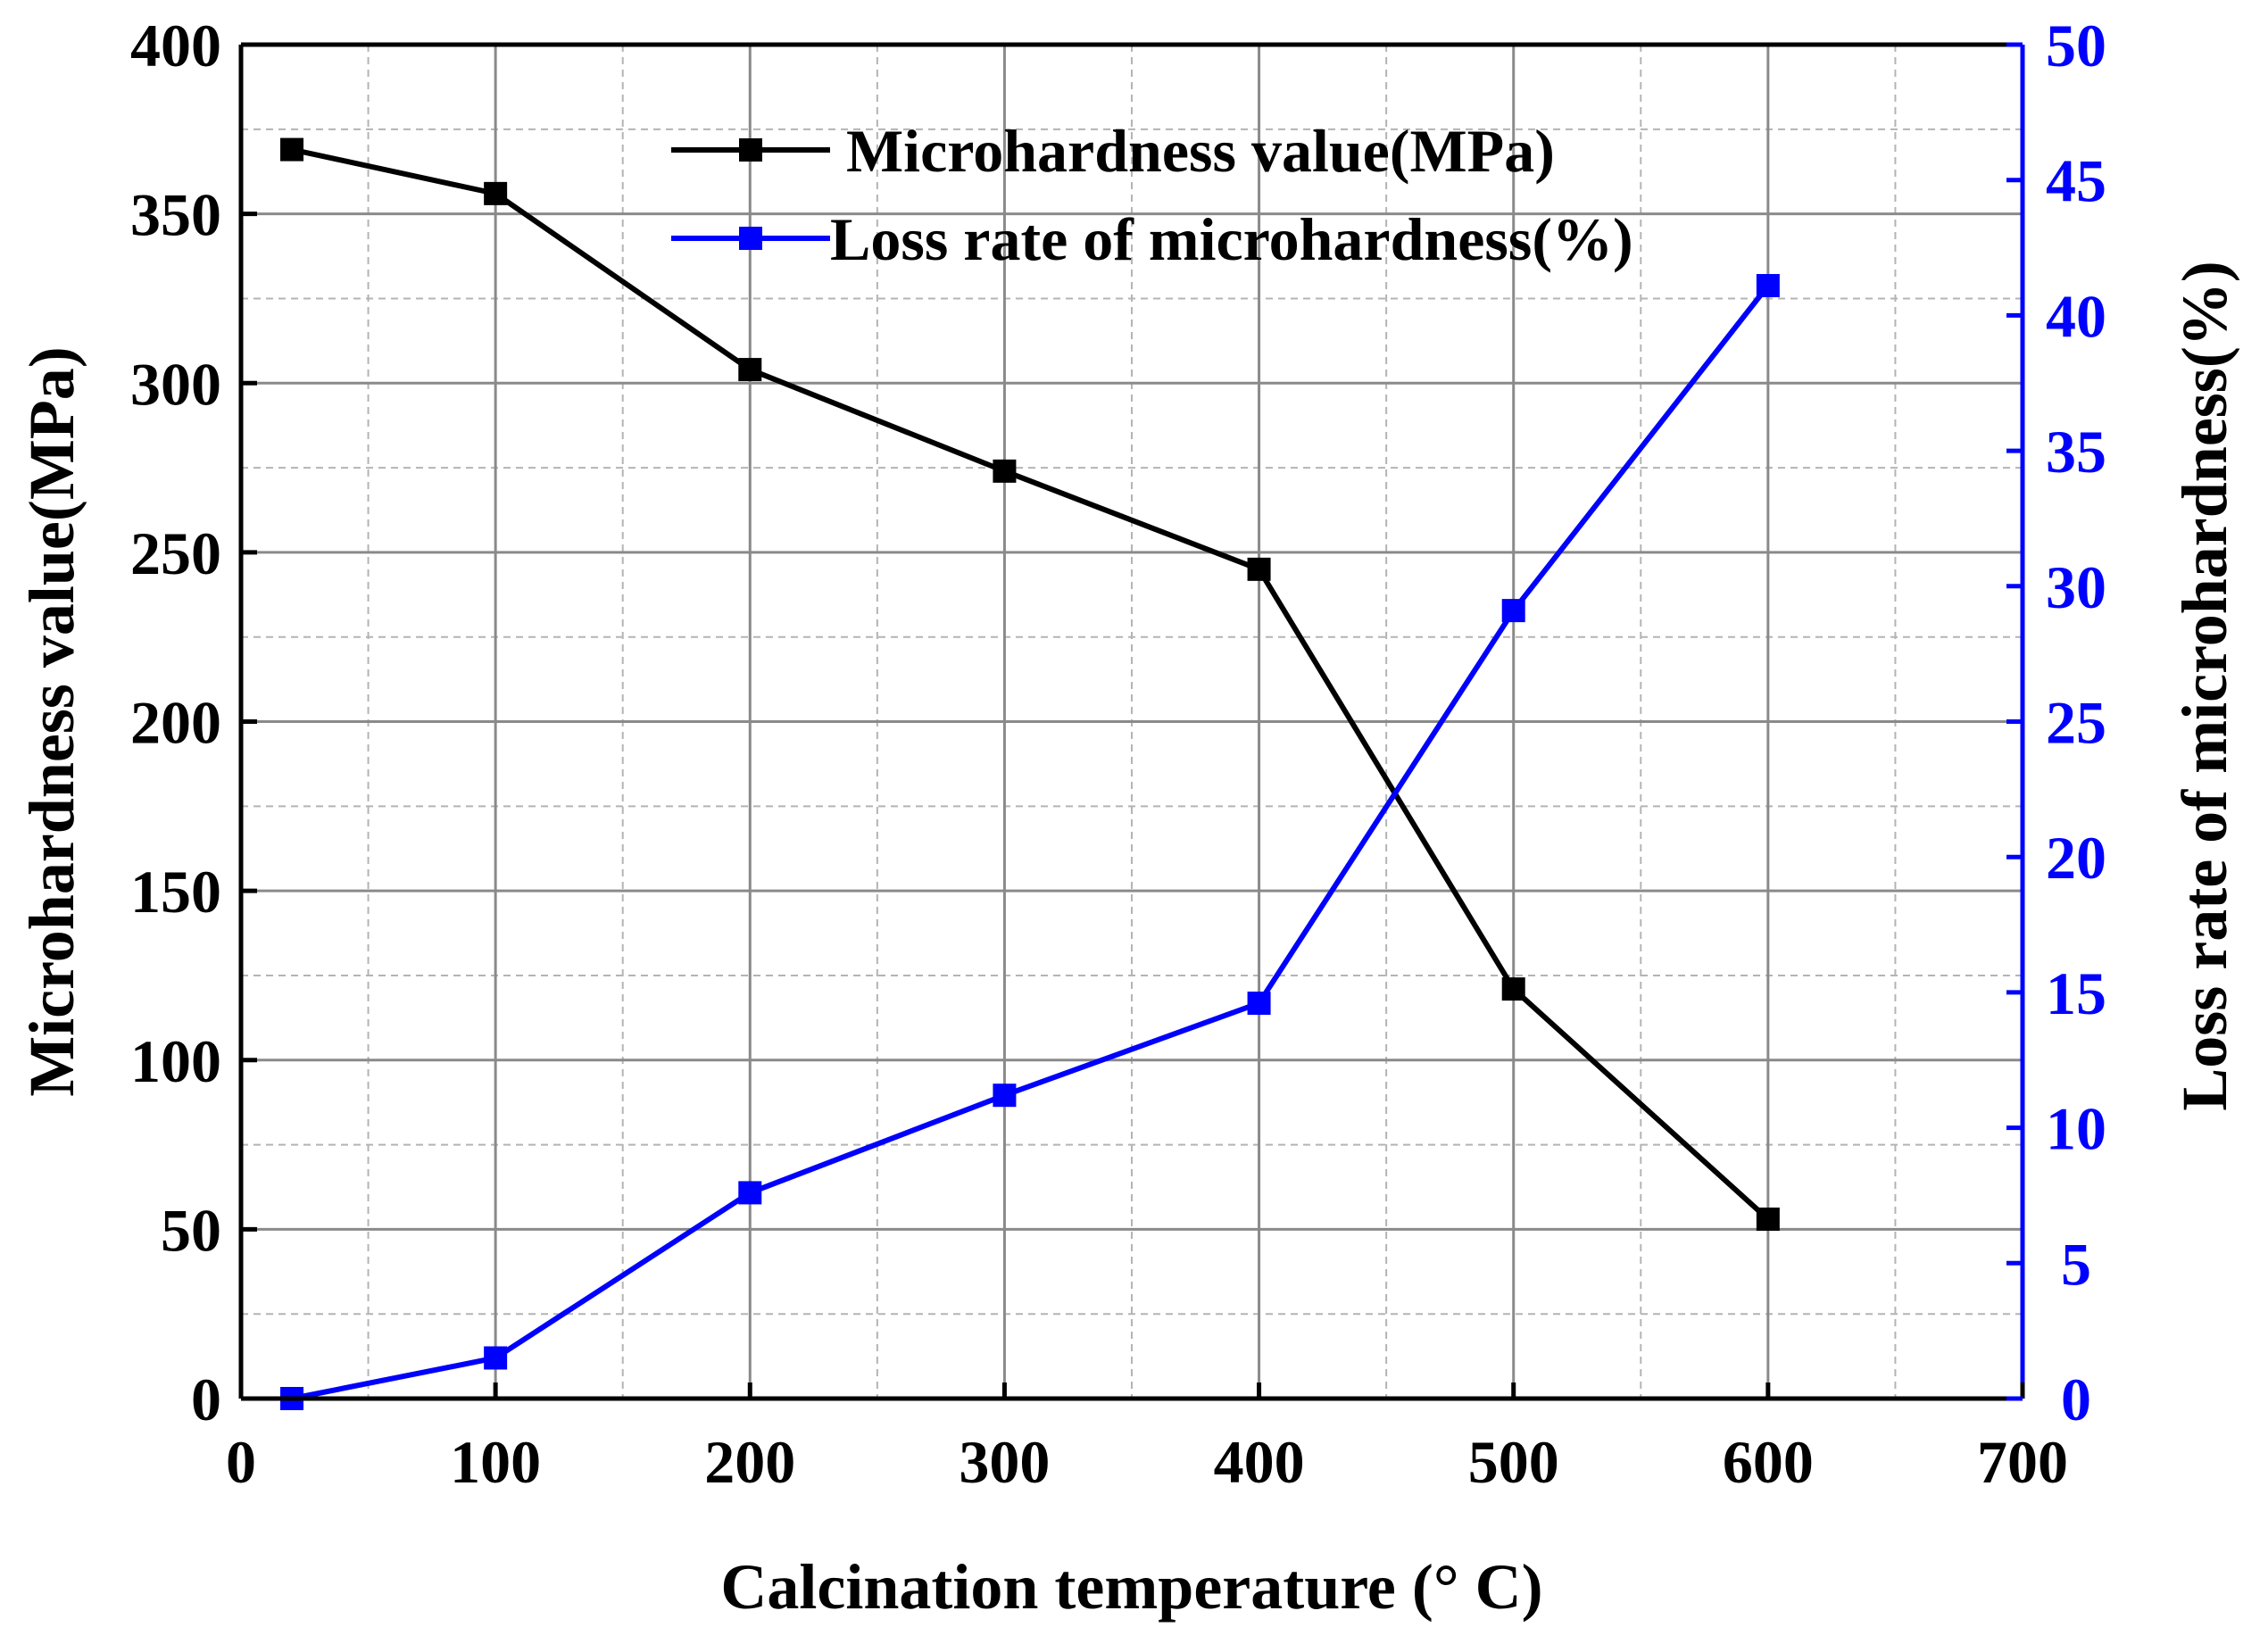 Image resolution: width=2268 pixels, height=1644 pixels. What do you see at coordinates (2076, 1399) in the screenshot?
I see `y-tick-label-right: 0` at bounding box center [2076, 1399].